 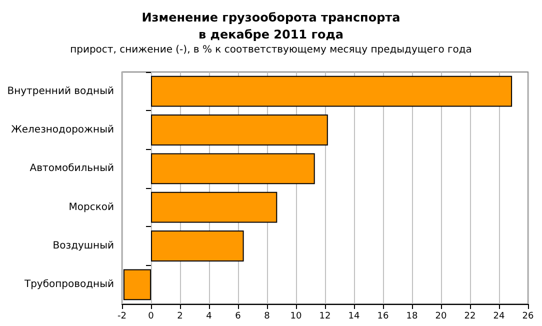 I want to click on x-tick-label: 4, so click(x=209, y=317).